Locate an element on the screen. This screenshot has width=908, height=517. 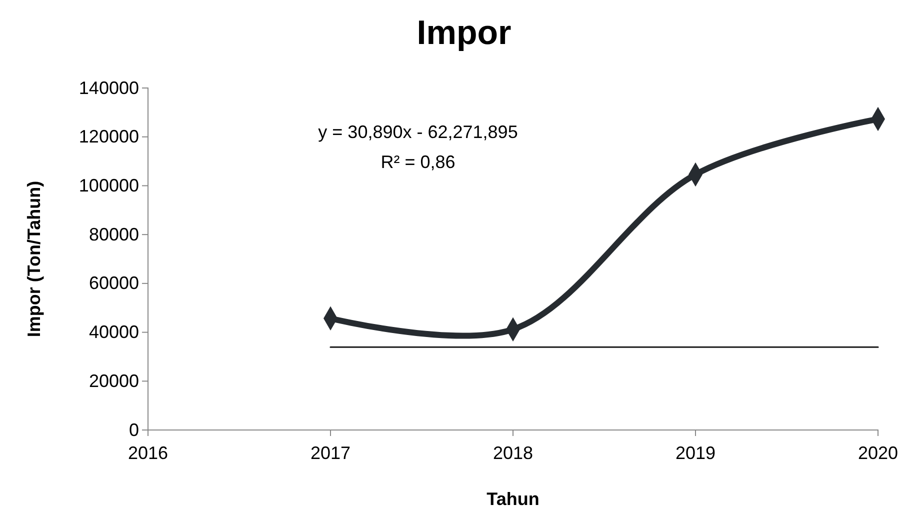
y-axis-title: Impor (Ton/Tahun) is located at coordinates (34, 259).